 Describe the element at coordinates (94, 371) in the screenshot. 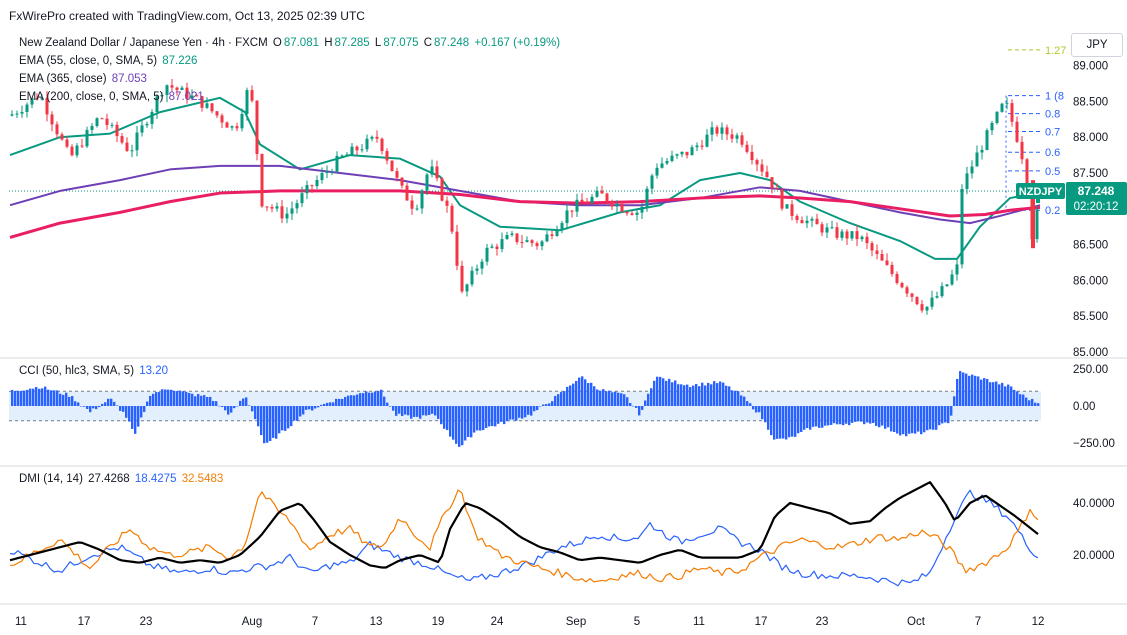

I see `cci-legend: CCI (50, hlc3, SMA, 5) 13.20` at that location.